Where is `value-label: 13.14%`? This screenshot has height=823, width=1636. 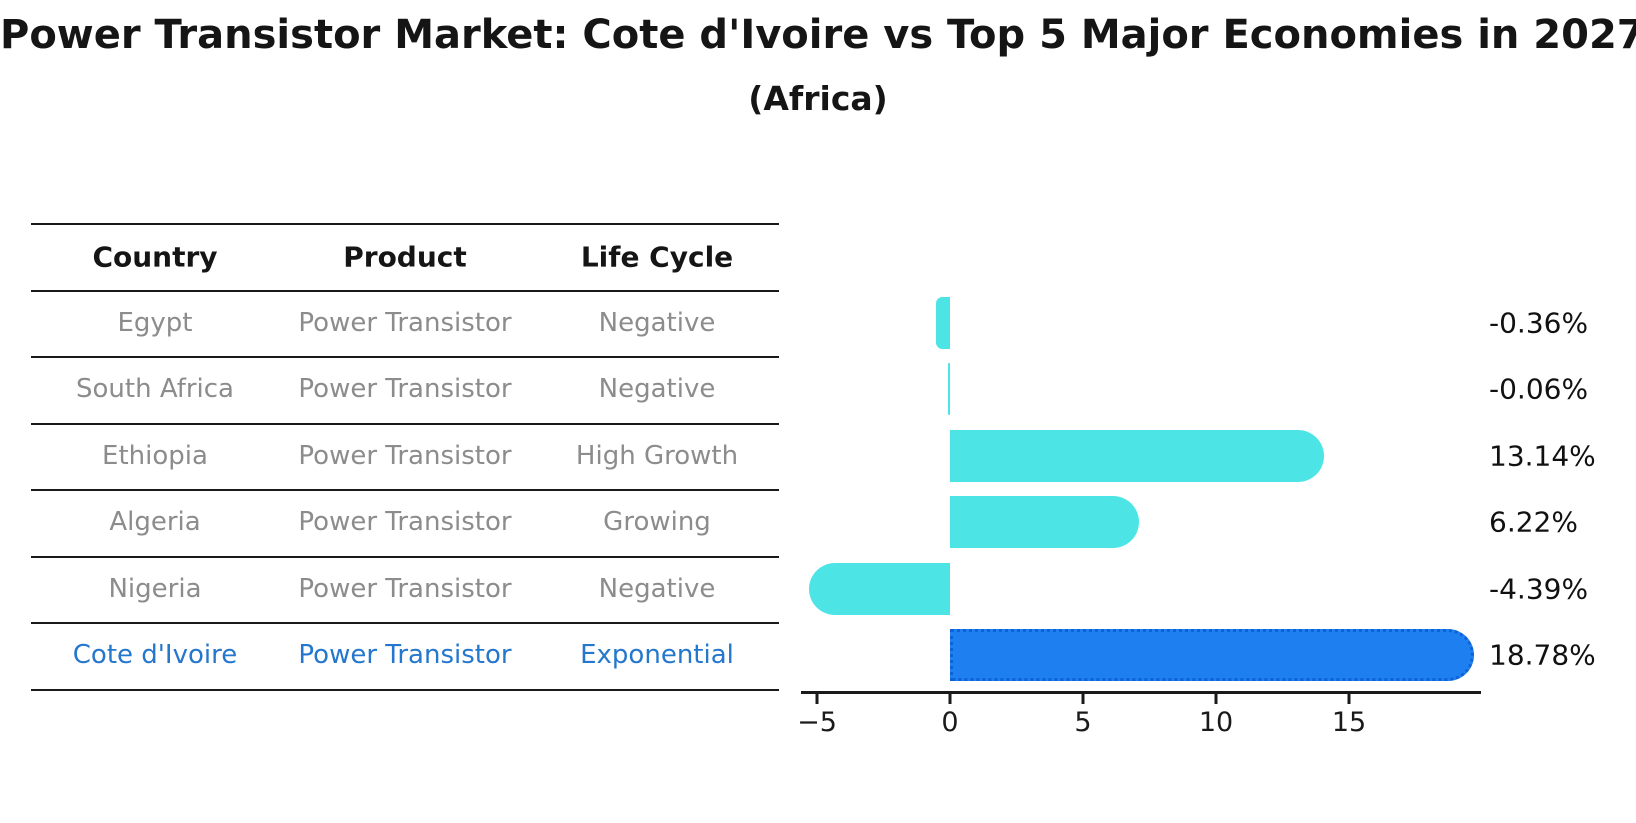
value-label: 13.14% is located at coordinates (1542, 456).